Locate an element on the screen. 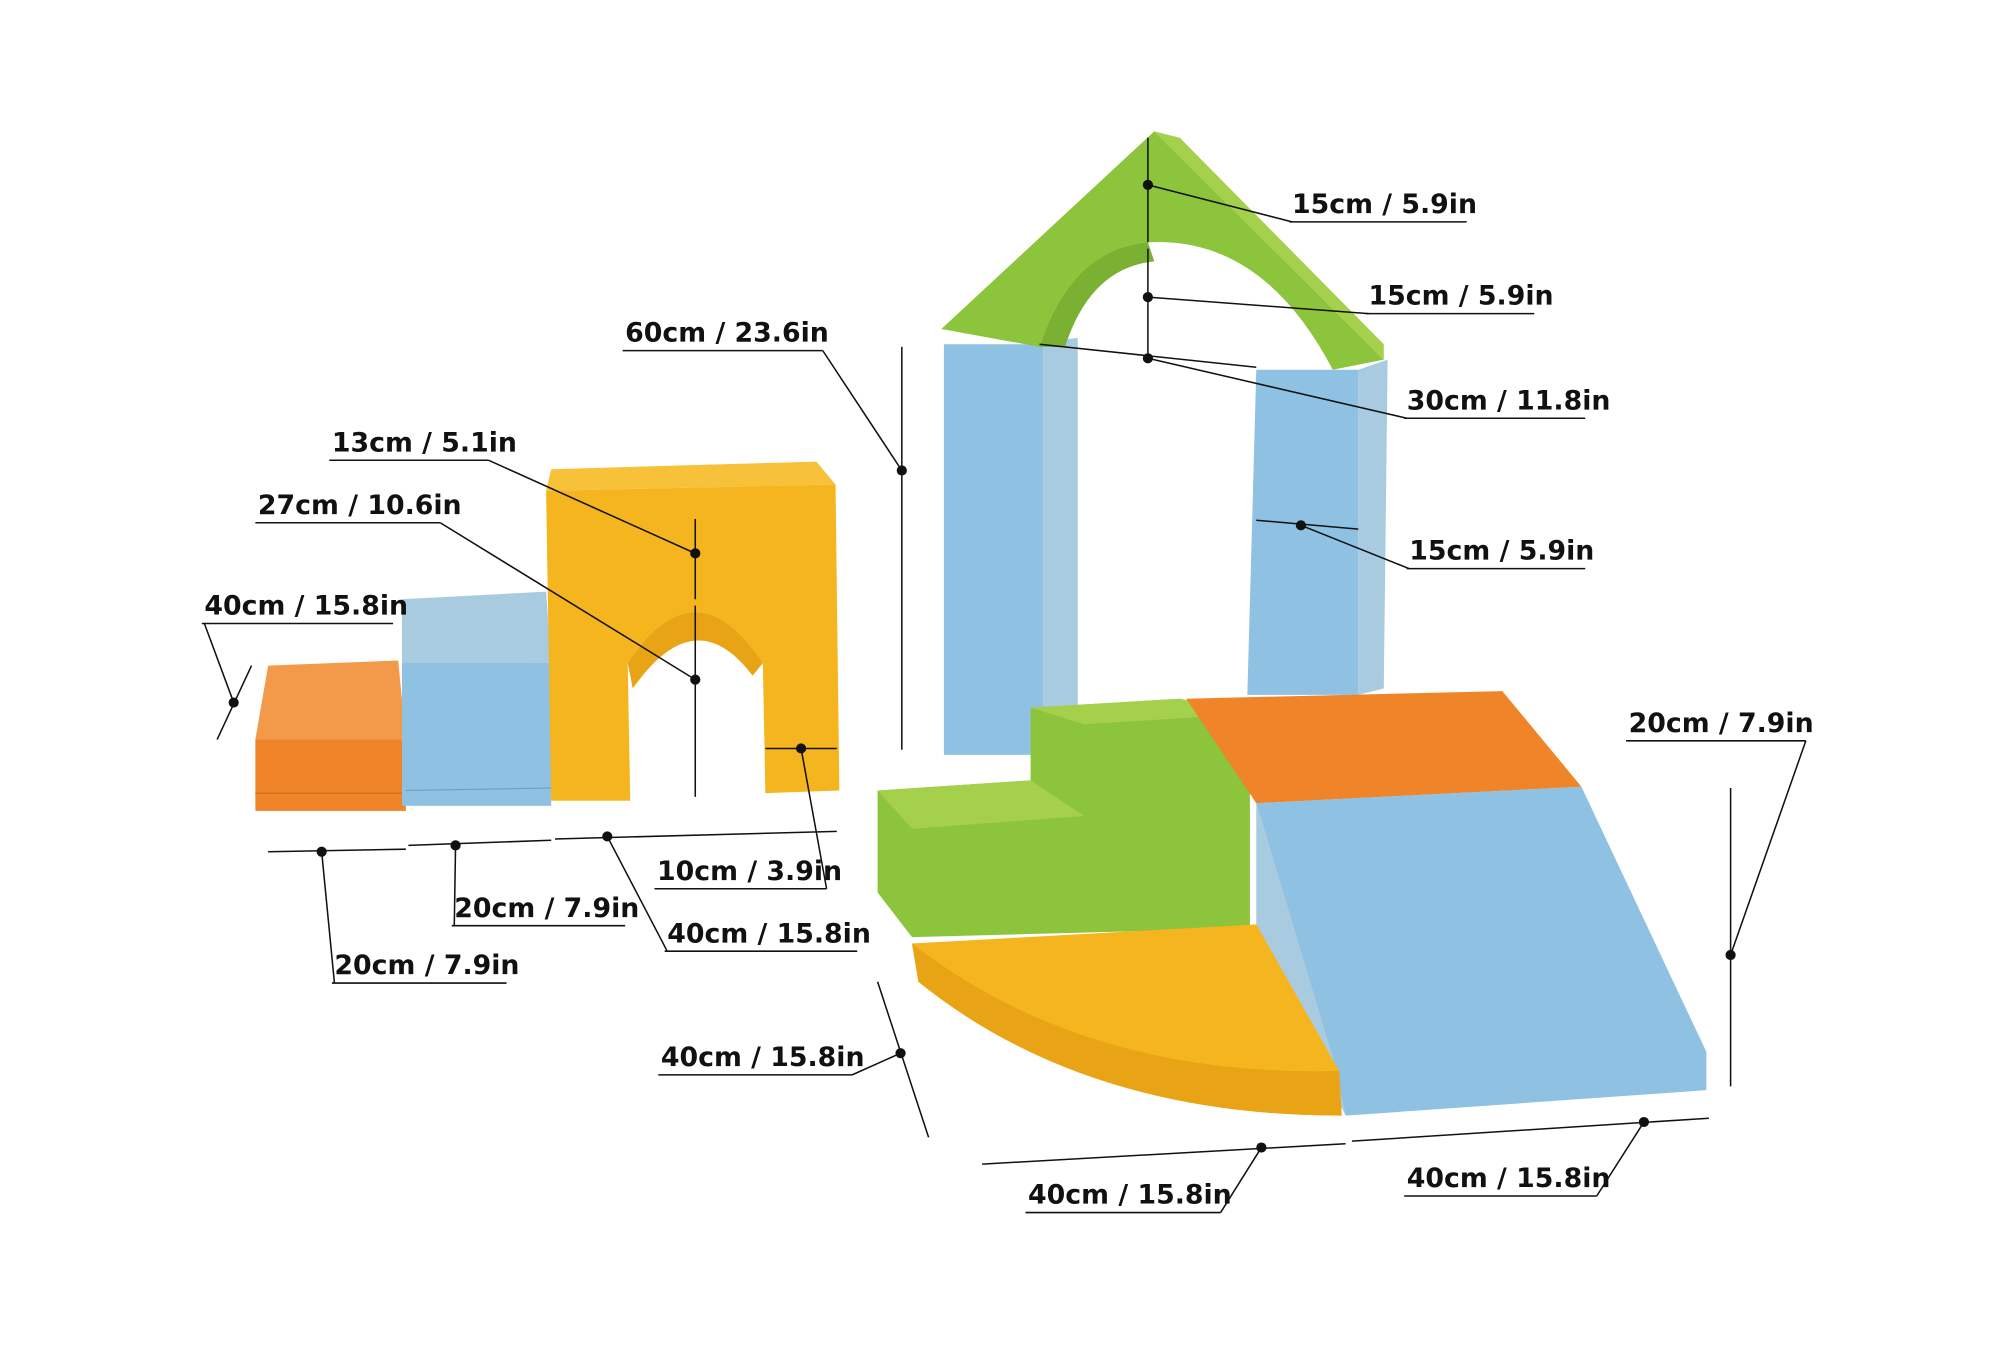 This screenshot has height=1349, width=2000. blue-step is located at coordinates (477, 698).